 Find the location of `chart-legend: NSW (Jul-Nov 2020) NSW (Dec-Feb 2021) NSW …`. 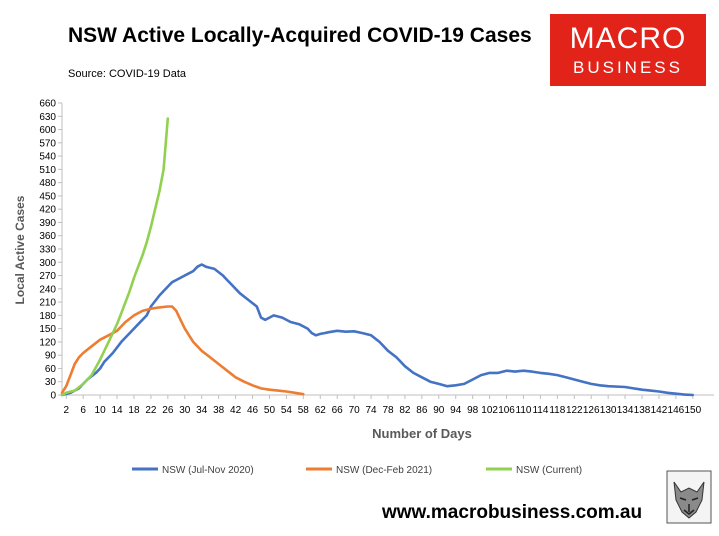

chart-legend: NSW (Jul-Nov 2020) NSW (Dec-Feb 2021) NSW … is located at coordinates (357, 470).